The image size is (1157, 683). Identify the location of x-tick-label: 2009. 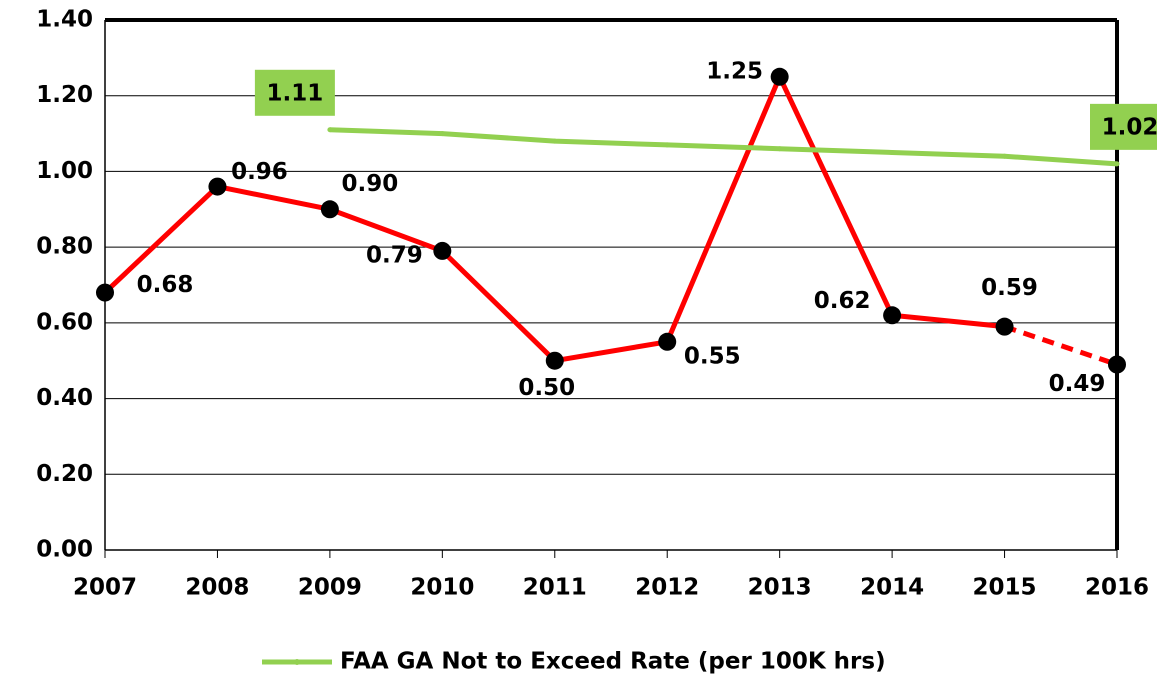
(330, 588).